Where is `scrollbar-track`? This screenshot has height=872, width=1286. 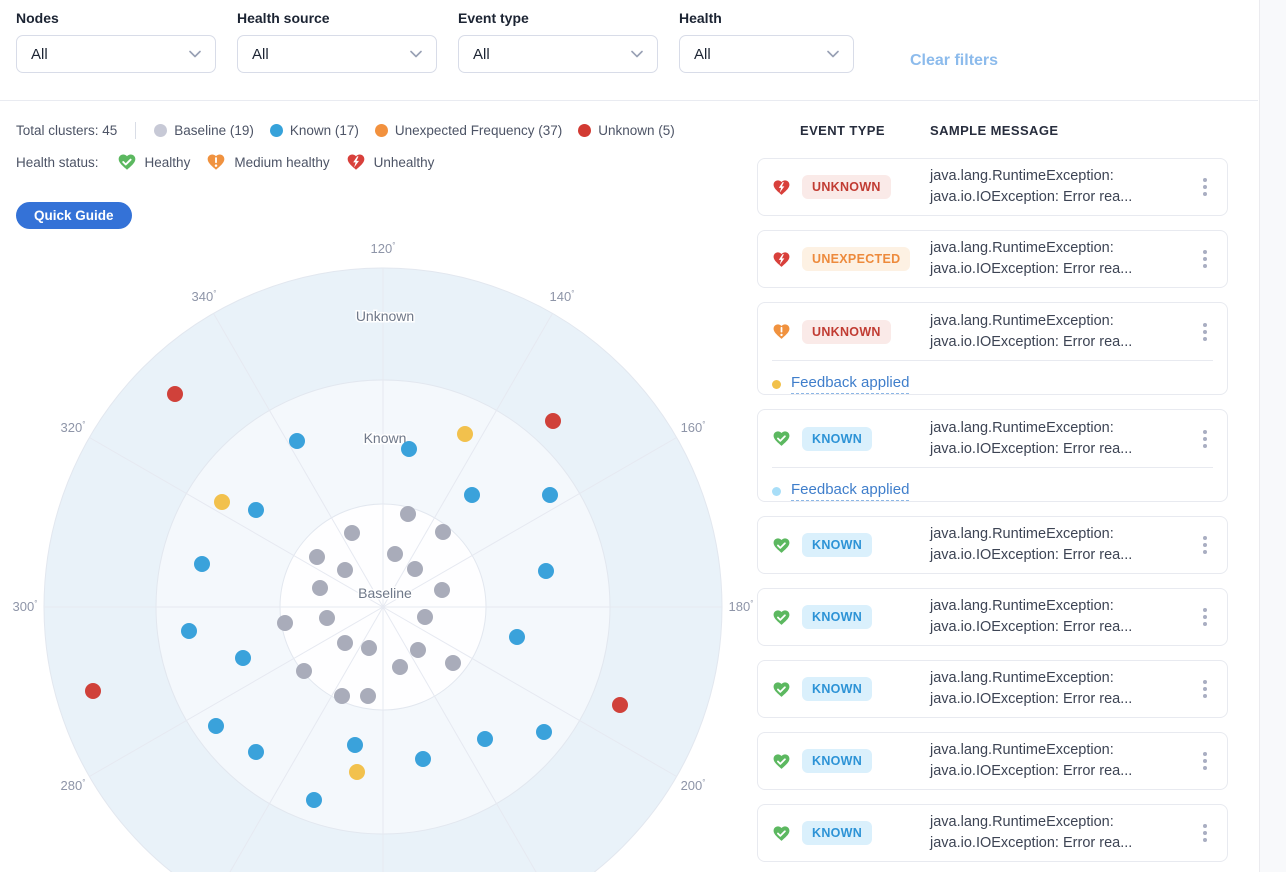 scrollbar-track is located at coordinates (1272, 436).